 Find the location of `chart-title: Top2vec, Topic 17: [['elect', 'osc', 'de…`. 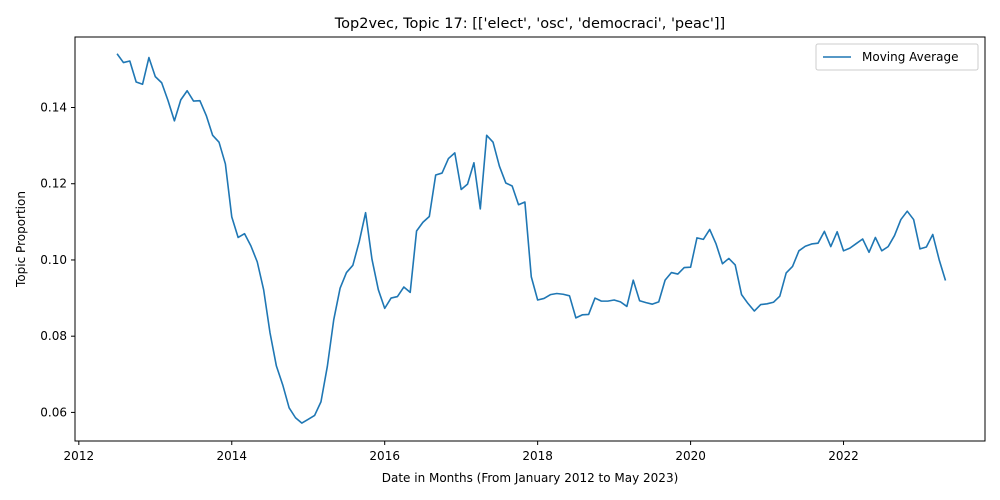

chart-title: Top2vec, Topic 17: [['elect', 'osc', 'de… is located at coordinates (529, 24).